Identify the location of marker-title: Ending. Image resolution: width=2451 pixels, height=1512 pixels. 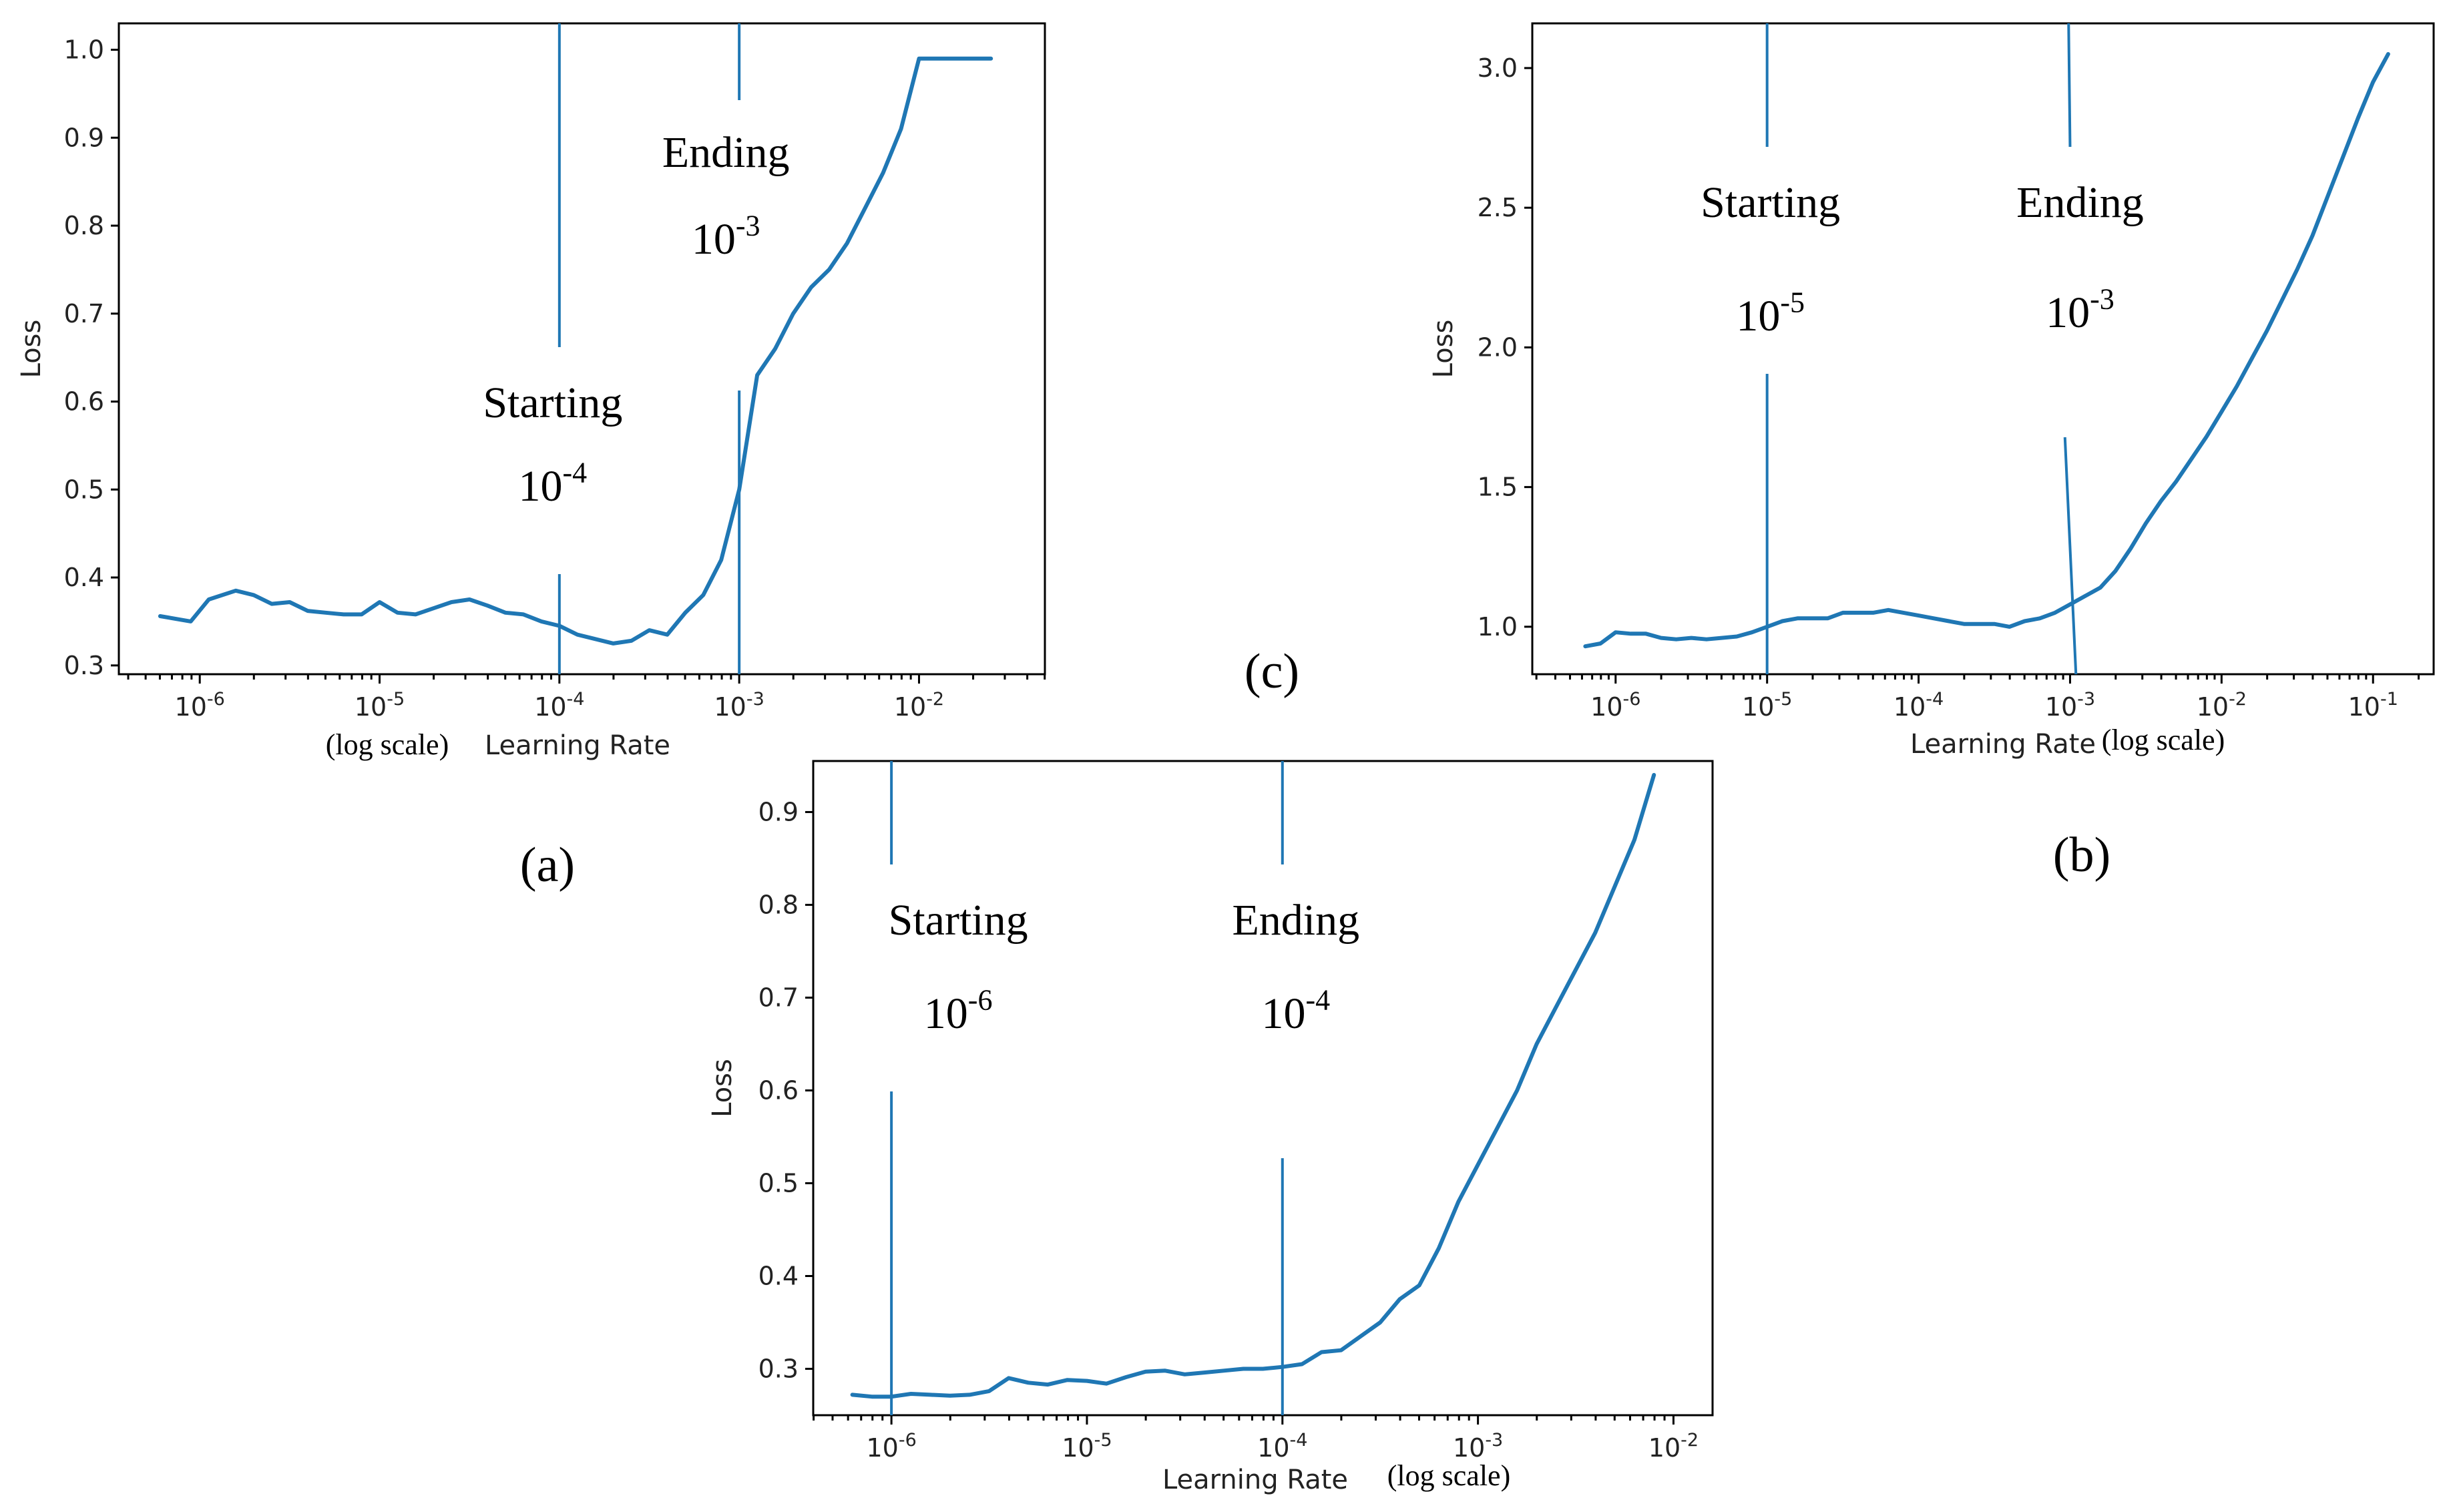
(2080, 202).